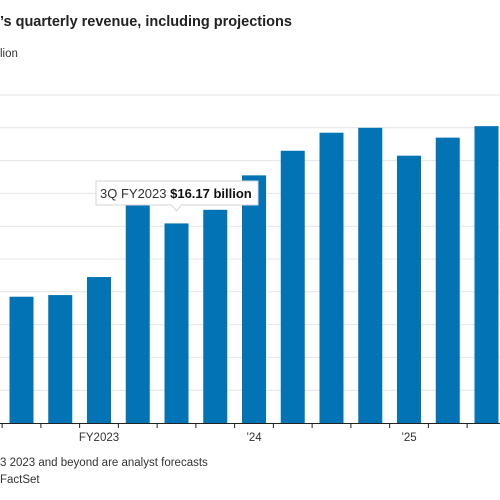 This screenshot has height=500, width=500. What do you see at coordinates (9, 54) in the screenshot?
I see `unit-label: lion` at bounding box center [9, 54].